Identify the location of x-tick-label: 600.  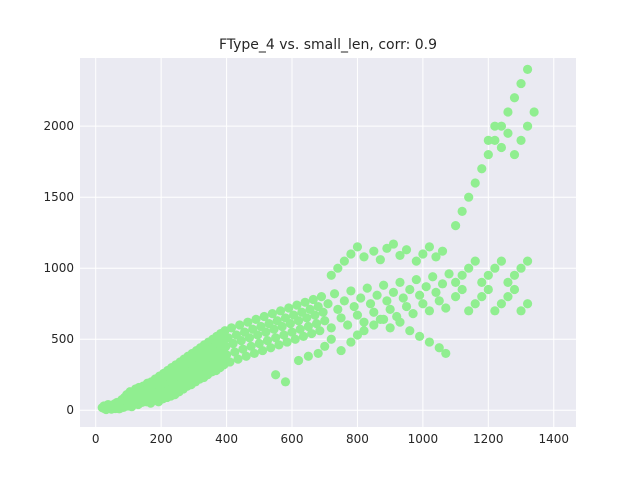
(292, 439).